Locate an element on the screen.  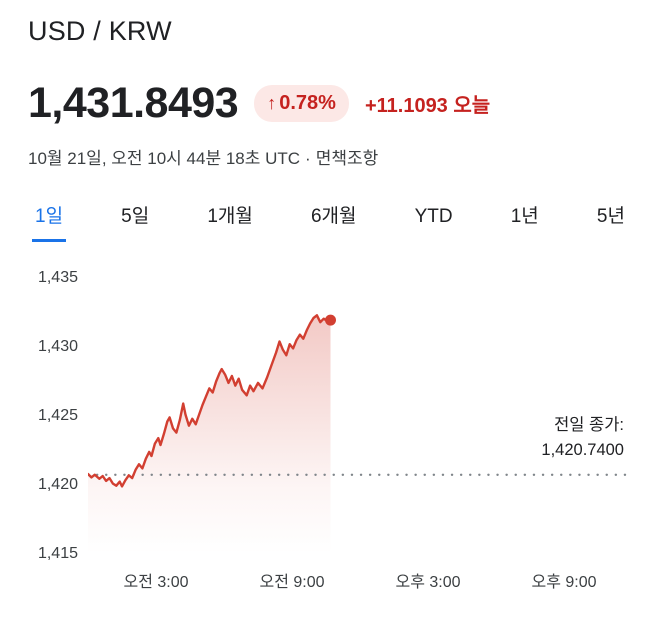
tab-1d: 1일 is located at coordinates (49, 220).